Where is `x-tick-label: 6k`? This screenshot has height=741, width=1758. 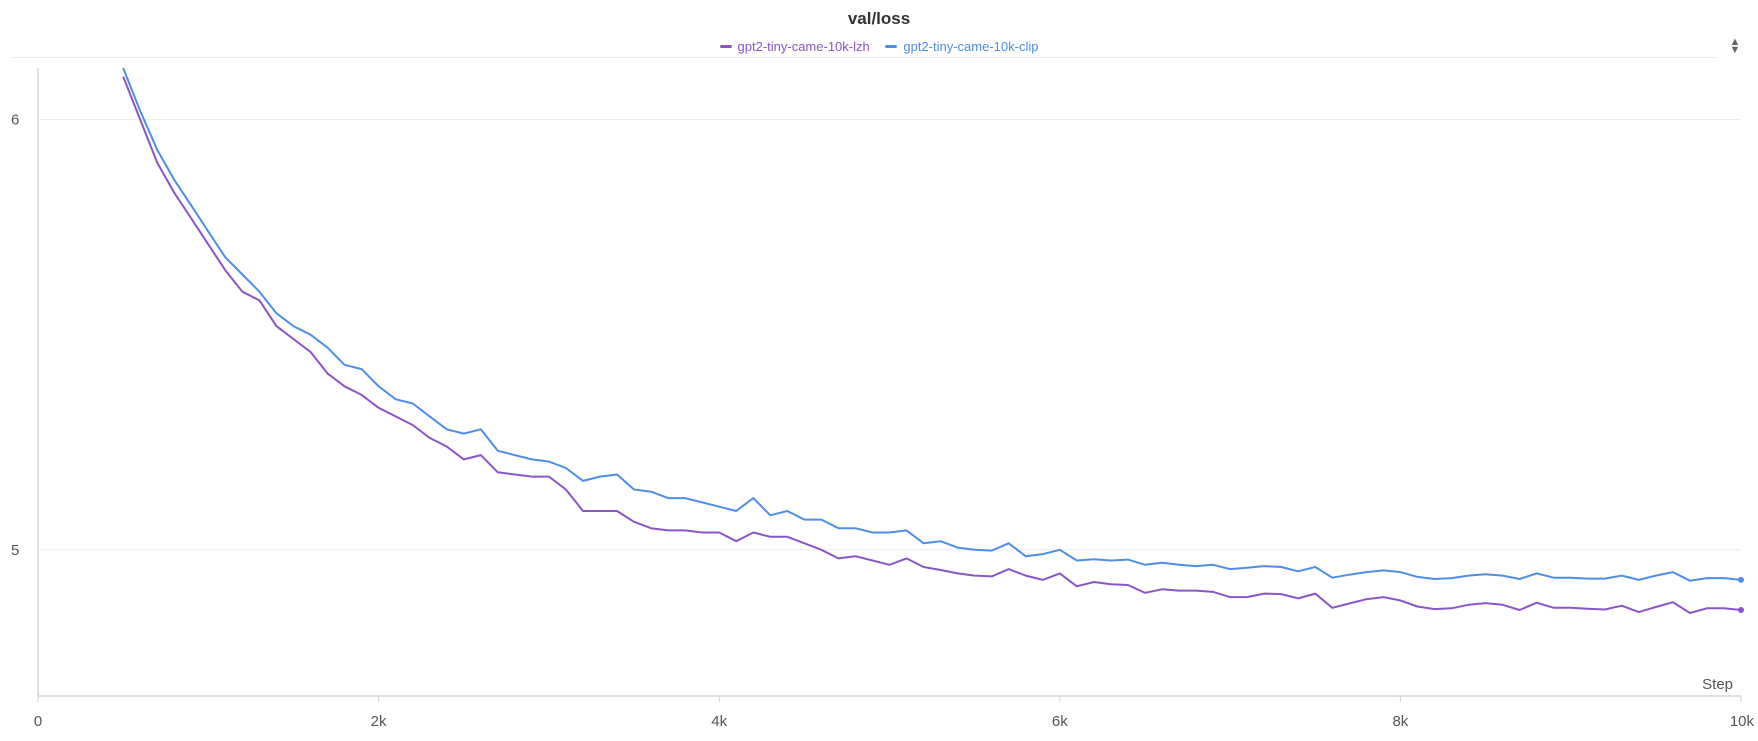 x-tick-label: 6k is located at coordinates (1060, 721).